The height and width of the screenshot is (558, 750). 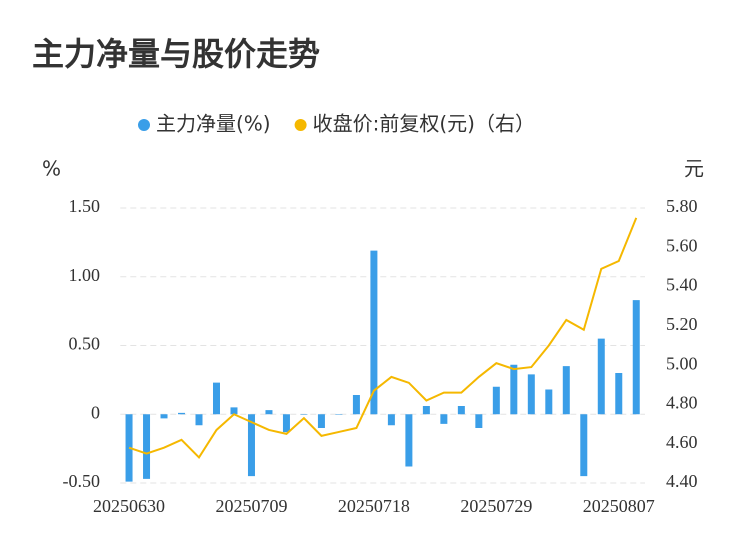 What do you see at coordinates (85, 275) in the screenshot?
I see `y-tick-label: 1.00` at bounding box center [85, 275].